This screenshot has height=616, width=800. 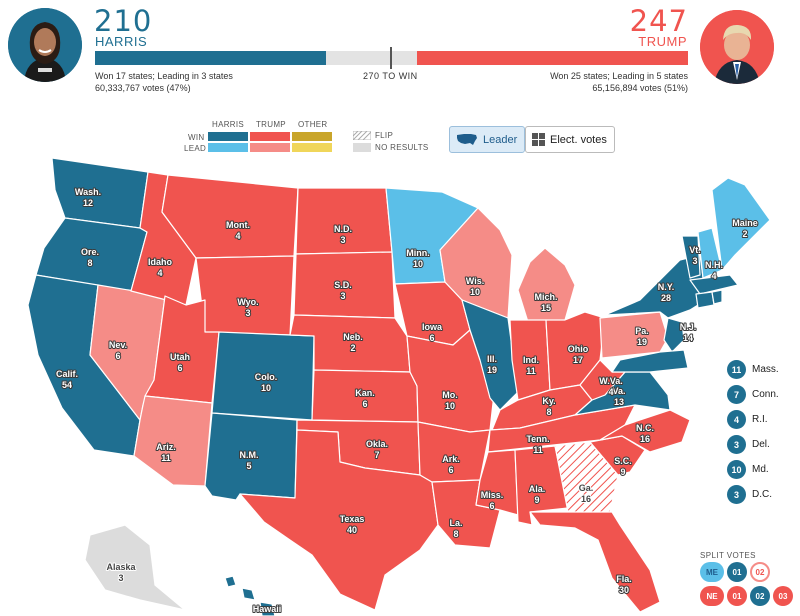 What do you see at coordinates (245, 295) in the screenshot?
I see `state-wyo` at bounding box center [245, 295].